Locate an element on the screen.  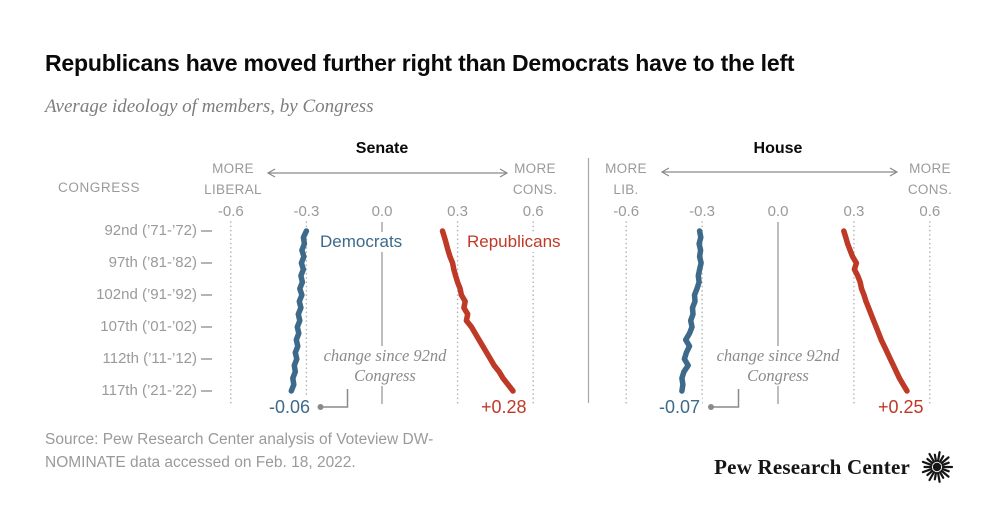
senate-rep-change-value: +0.28 is located at coordinates (504, 407).